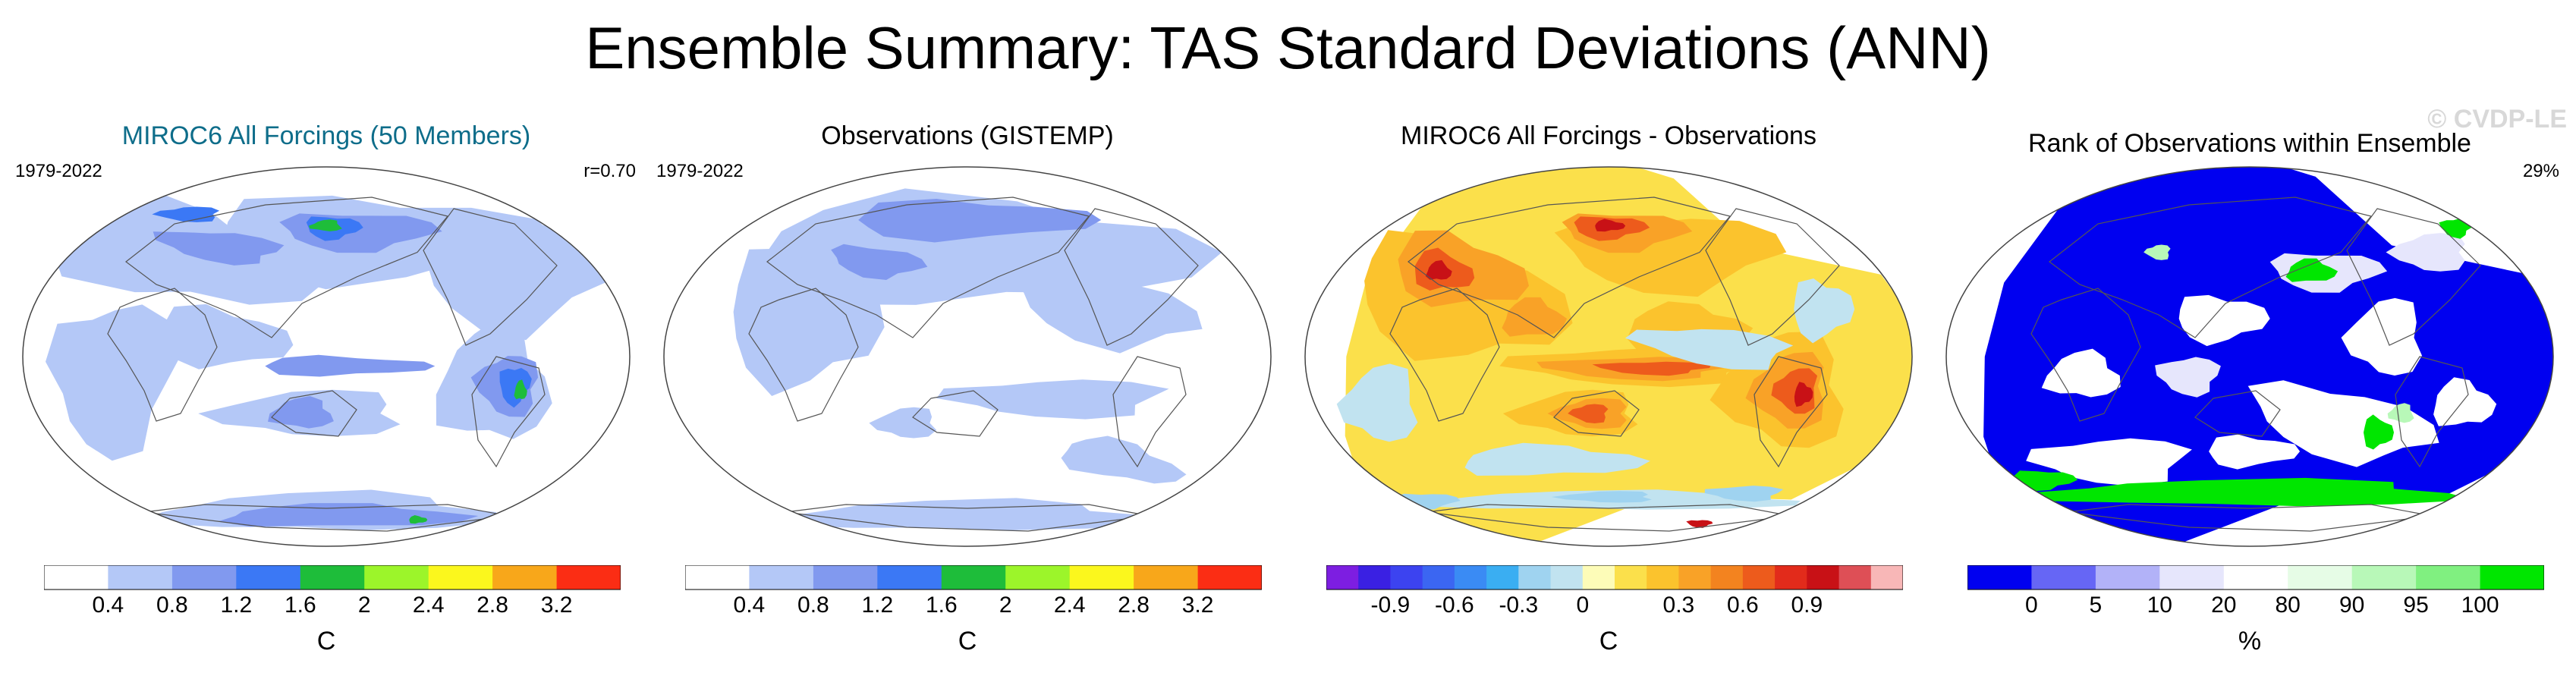  Describe the element at coordinates (2497, 119) in the screenshot. I see `watermark: © CVDP-LE` at that location.